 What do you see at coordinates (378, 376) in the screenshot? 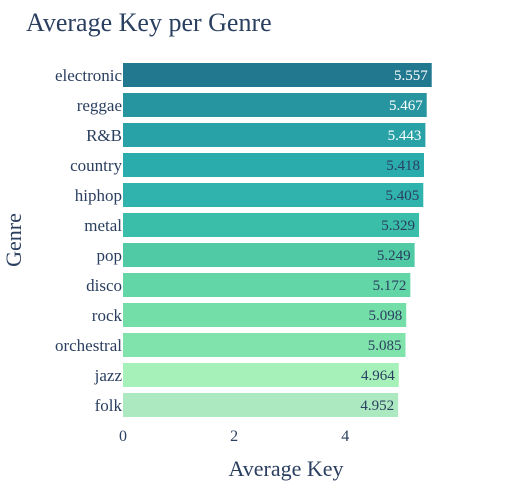
I see `value-label: 4.964` at bounding box center [378, 376].